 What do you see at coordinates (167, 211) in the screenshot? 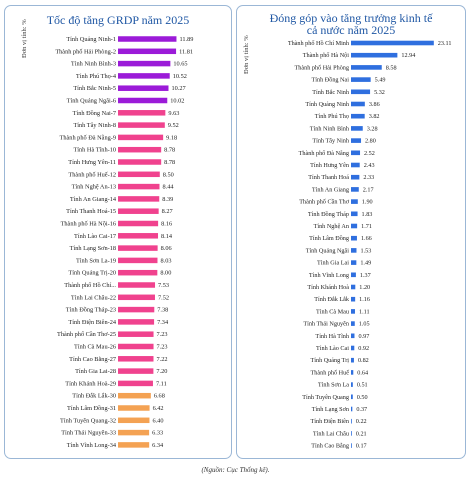
I see `grdp-value-label: 8.27` at bounding box center [167, 211].